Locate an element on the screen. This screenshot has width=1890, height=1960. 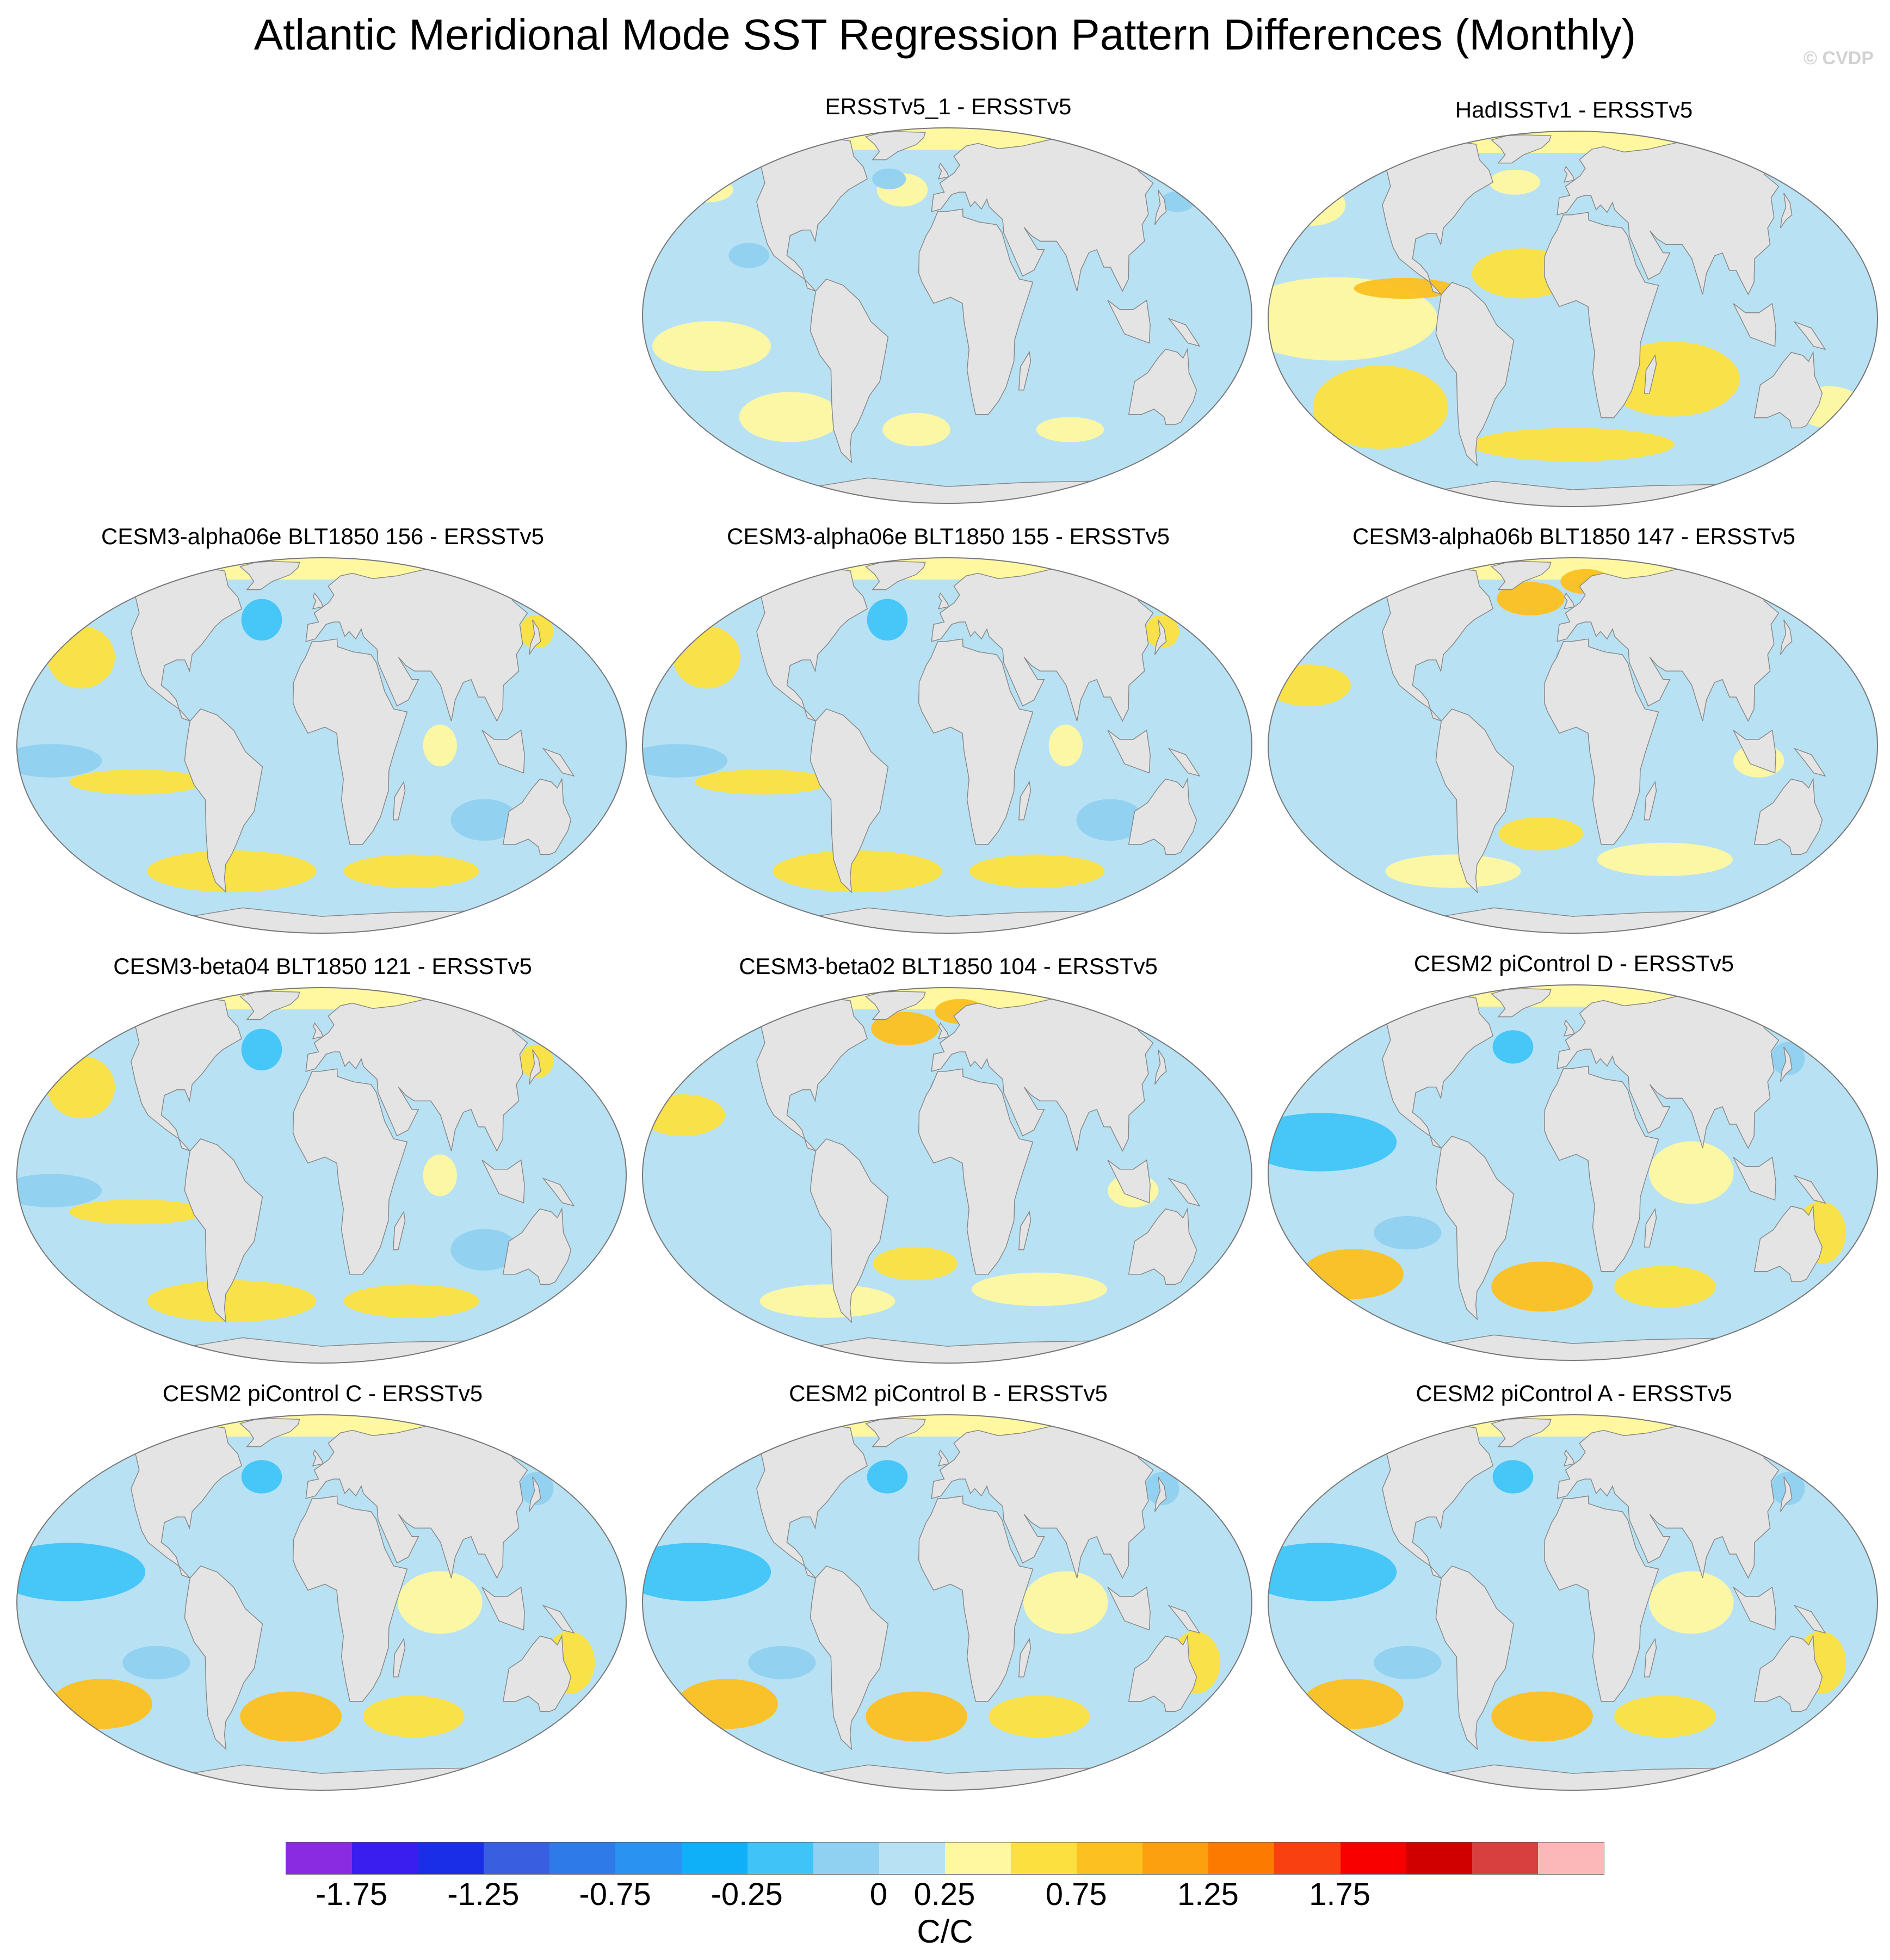
map-panel-cesm2-picontrol-c: CESM2 piControl C - ERSSTv5 is located at coordinates (322, 1594).